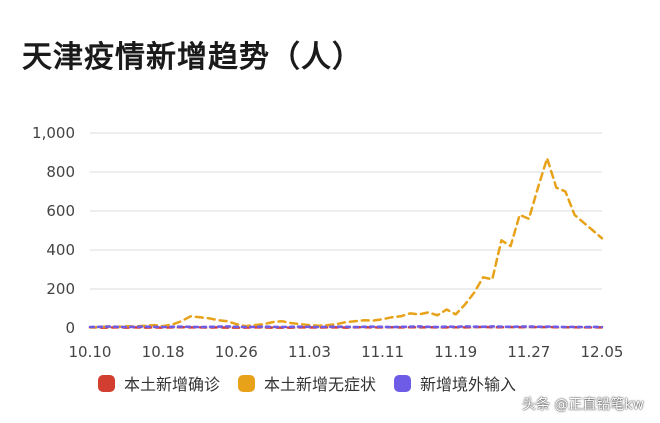  What do you see at coordinates (455, 352) in the screenshot?
I see `x-tick-label: 11.19` at bounding box center [455, 352].